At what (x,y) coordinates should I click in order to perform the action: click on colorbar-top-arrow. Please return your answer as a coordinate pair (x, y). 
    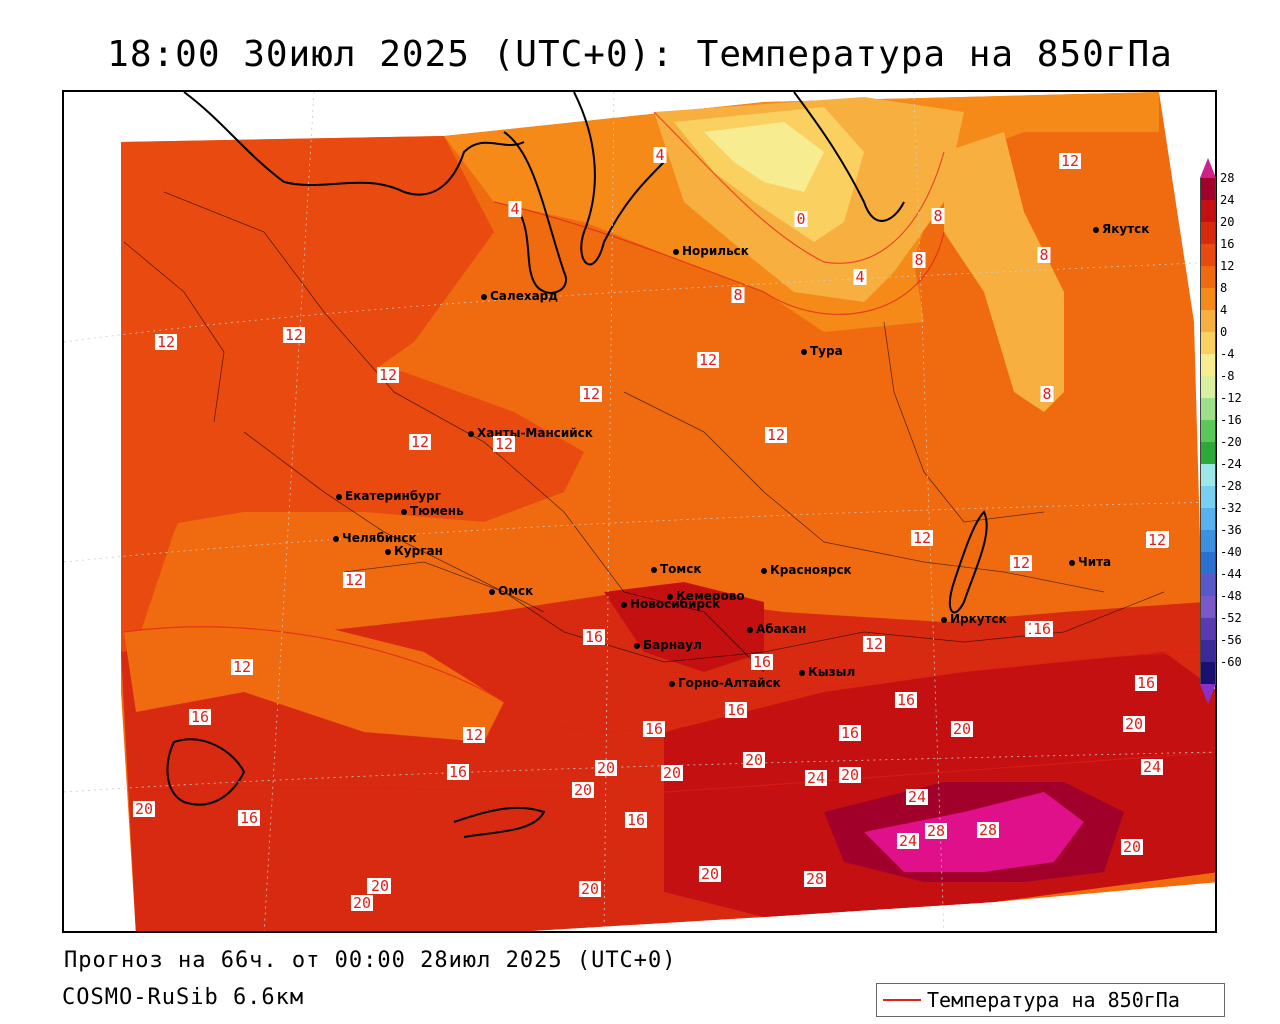
    Looking at the image, I should click on (1208, 168).